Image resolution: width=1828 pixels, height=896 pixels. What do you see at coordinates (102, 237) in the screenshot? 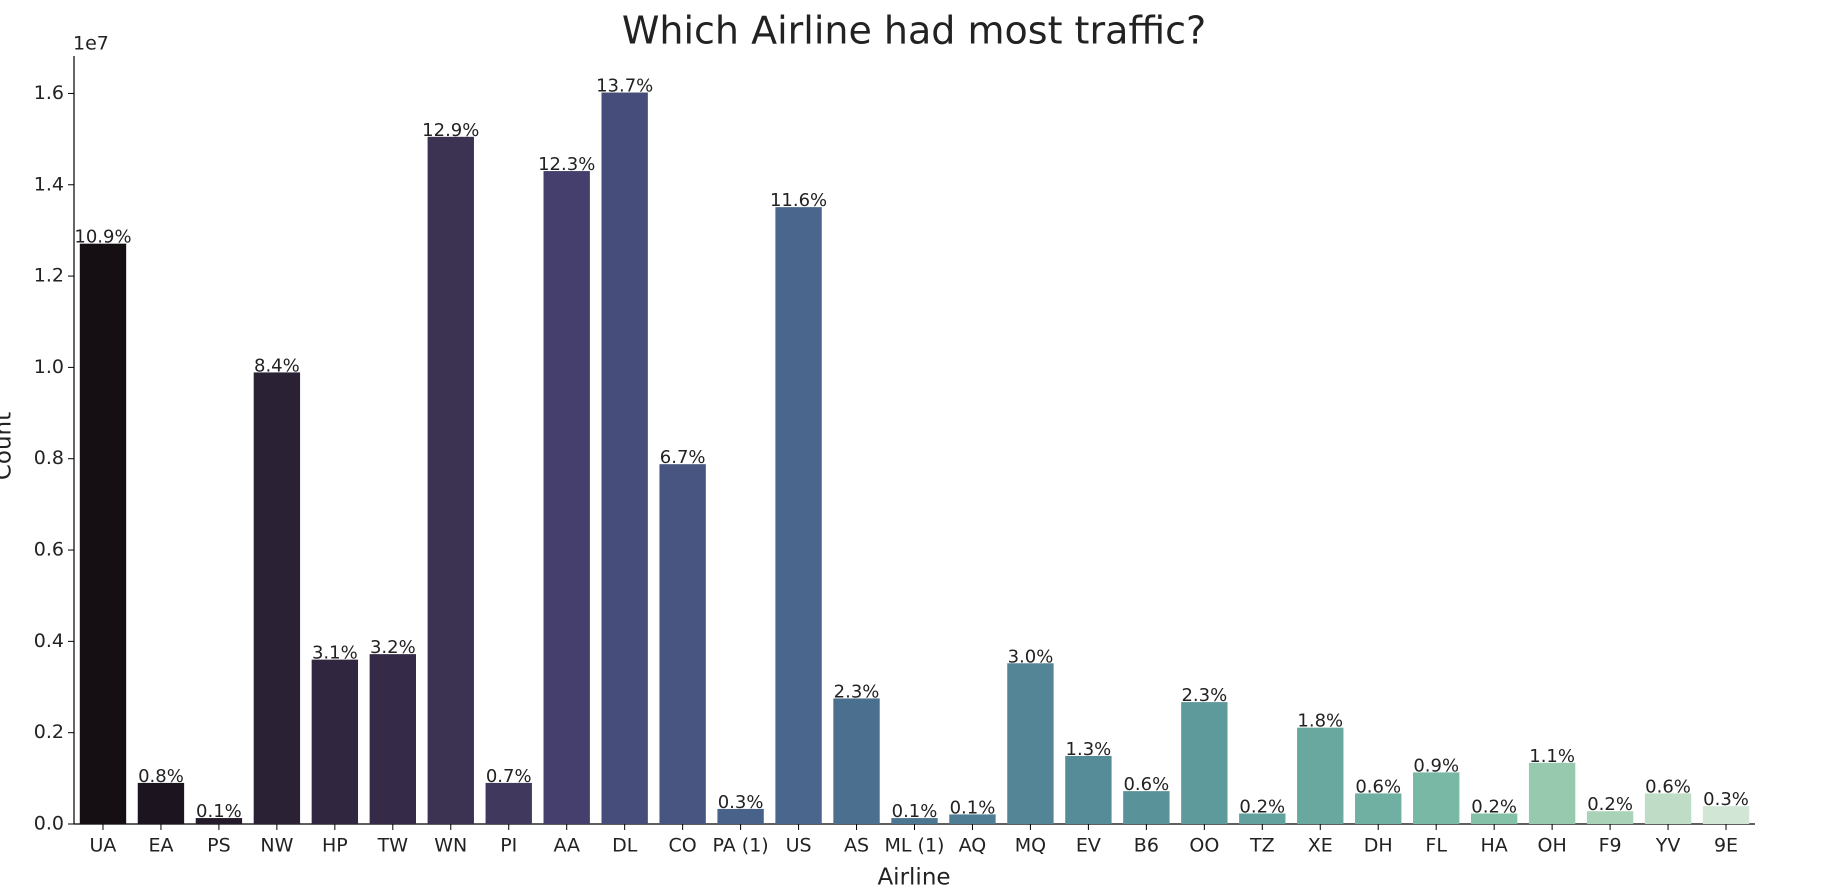
I see `share-label: 10.9%` at bounding box center [102, 237].